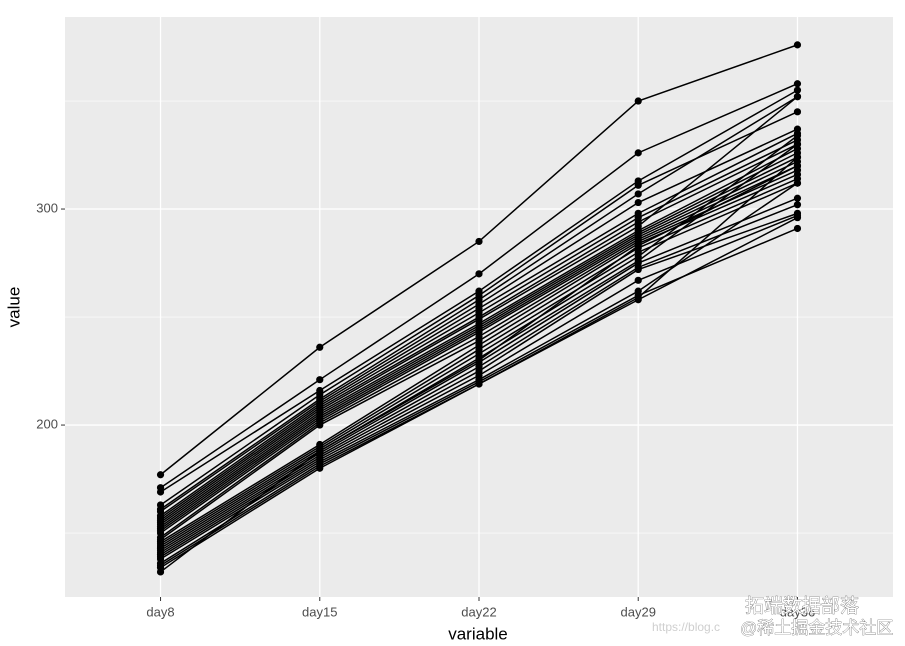 This screenshot has height=646, width=905. What do you see at coordinates (13, 307) in the screenshot?
I see `y-axis-title: value` at bounding box center [13, 307].